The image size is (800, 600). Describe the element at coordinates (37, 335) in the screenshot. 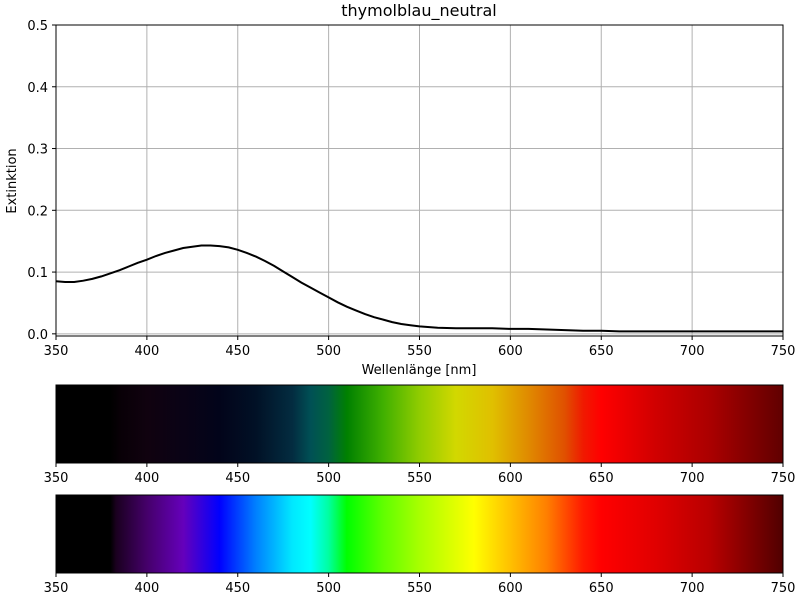

I see `y-tick-label: 0.0` at that location.